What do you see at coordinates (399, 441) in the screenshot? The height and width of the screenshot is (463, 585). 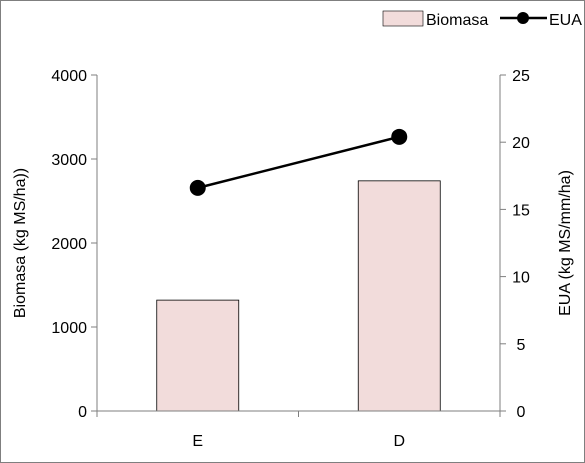 I see `x-tick-label: D` at bounding box center [399, 441].